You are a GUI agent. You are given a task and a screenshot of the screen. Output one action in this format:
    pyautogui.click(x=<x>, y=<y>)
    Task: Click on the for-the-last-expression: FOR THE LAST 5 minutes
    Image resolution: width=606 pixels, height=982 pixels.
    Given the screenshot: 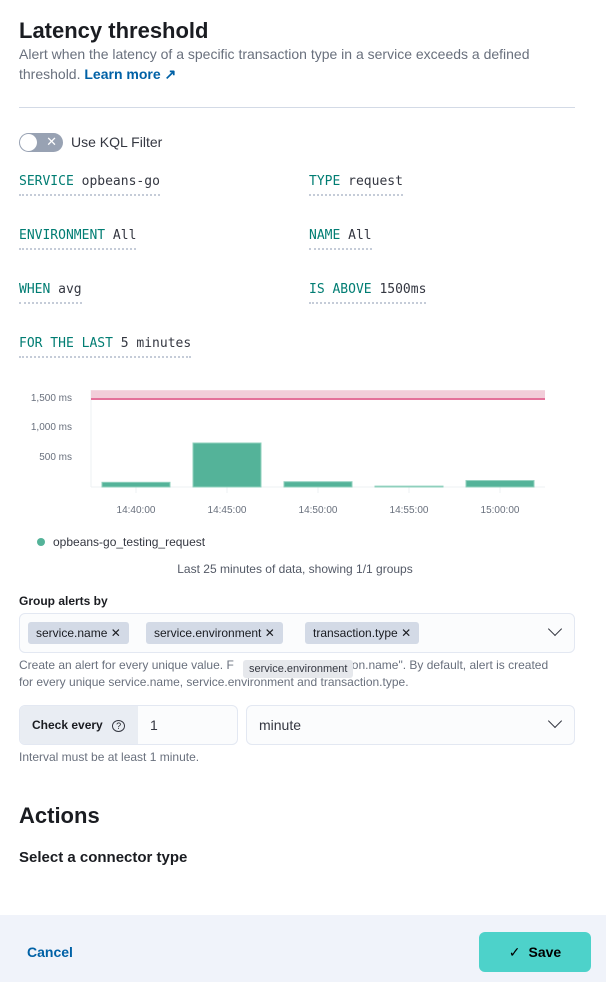 What is the action you would take?
    pyautogui.click(x=105, y=347)
    